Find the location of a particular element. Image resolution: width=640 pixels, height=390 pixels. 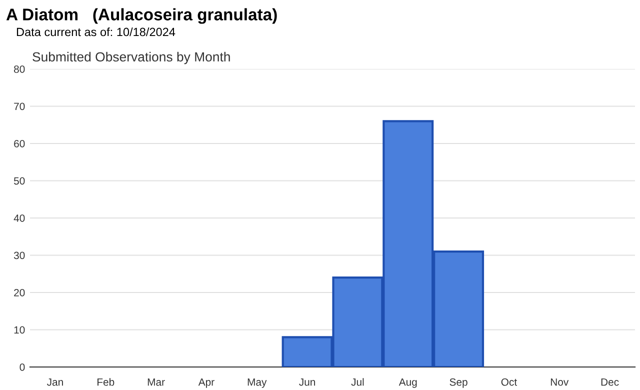

x-tick-label: Sep is located at coordinates (459, 383).